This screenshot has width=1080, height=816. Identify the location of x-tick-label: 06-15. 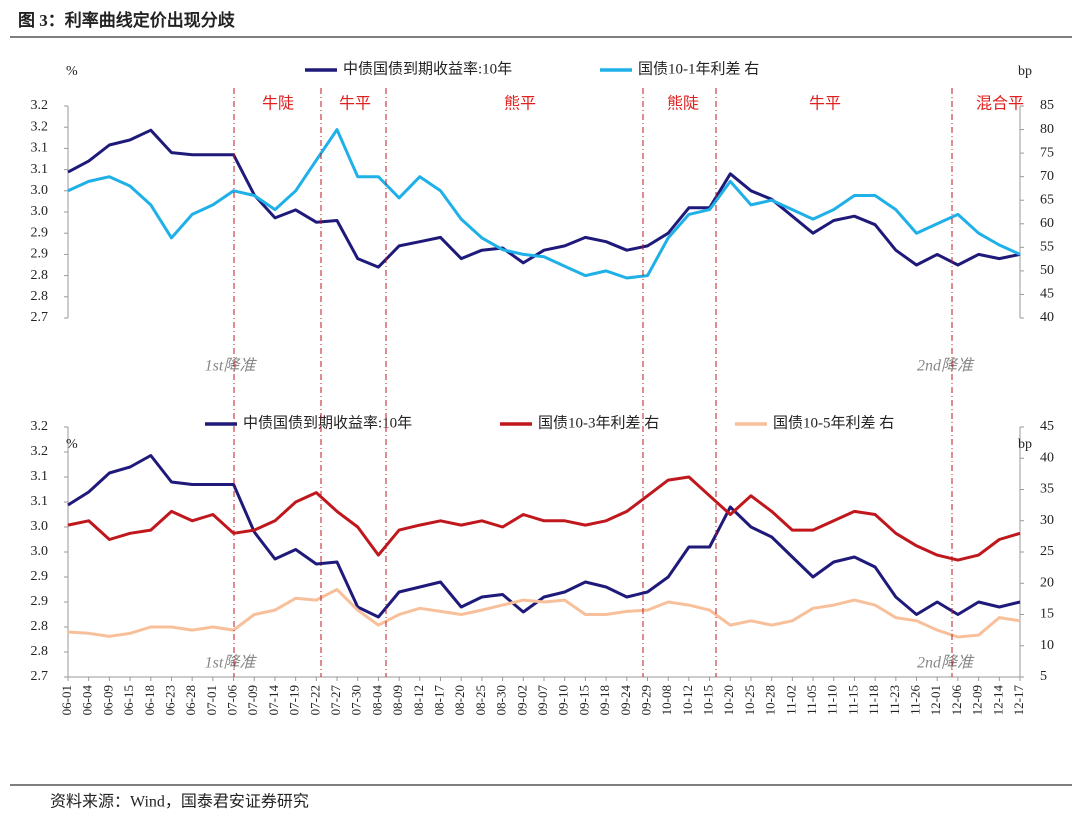
(128, 700).